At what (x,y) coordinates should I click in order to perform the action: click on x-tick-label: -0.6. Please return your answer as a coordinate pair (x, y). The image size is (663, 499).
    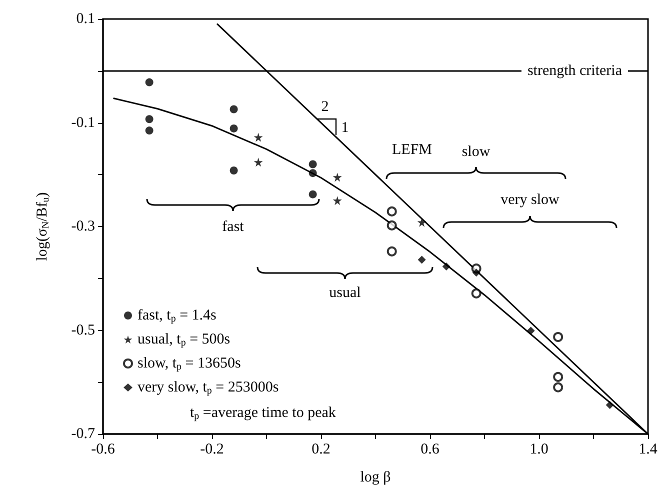
    Looking at the image, I should click on (103, 450).